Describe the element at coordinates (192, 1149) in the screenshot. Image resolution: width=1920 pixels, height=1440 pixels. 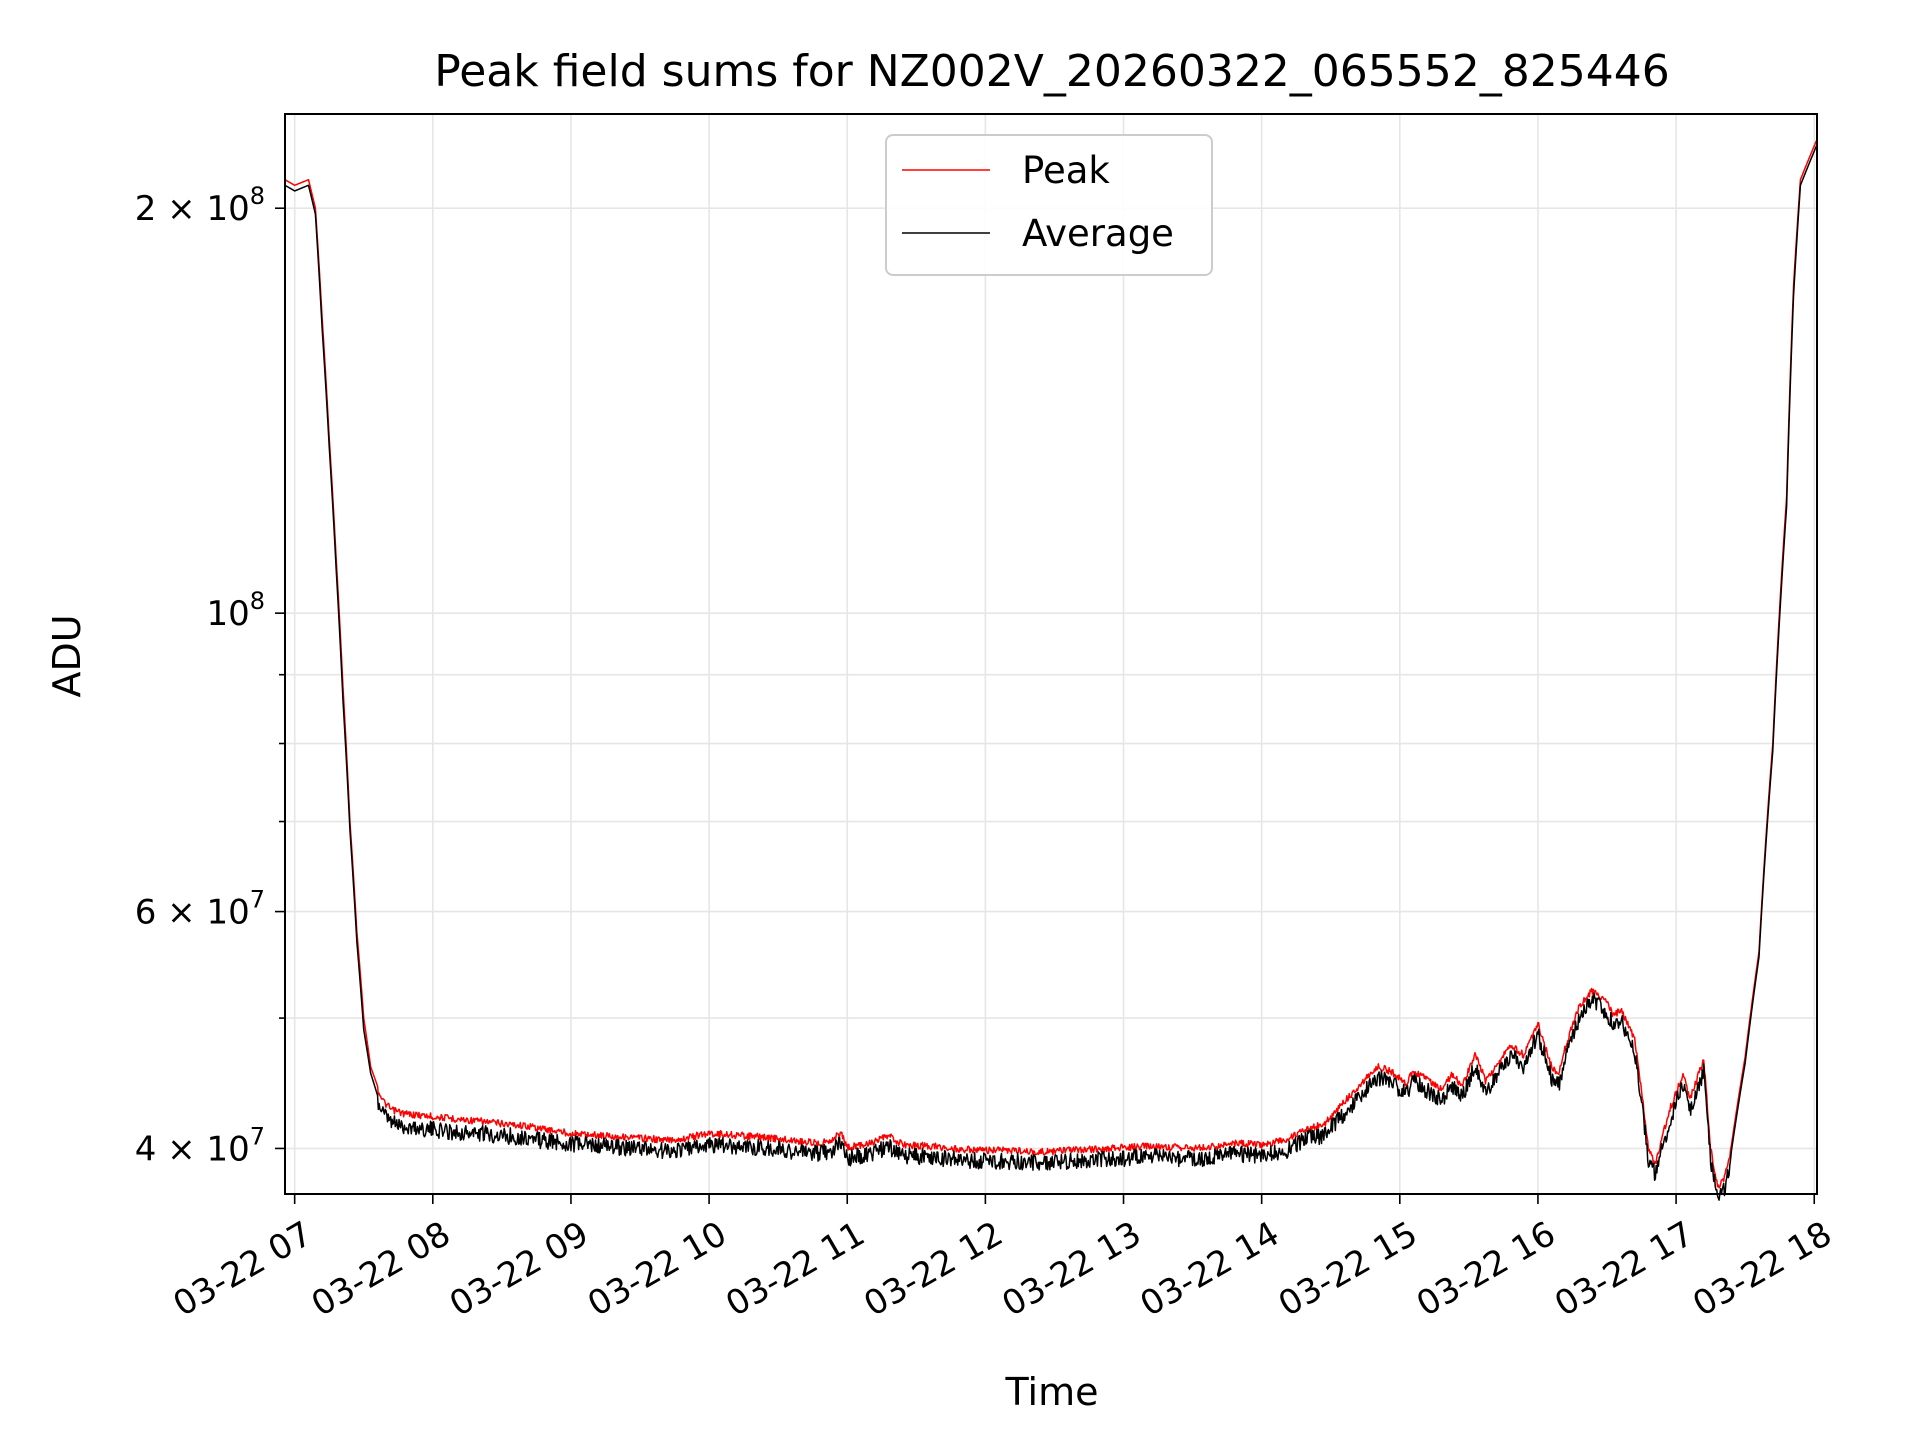
I see `y-tick-mantissa: 4 × 10` at that location.